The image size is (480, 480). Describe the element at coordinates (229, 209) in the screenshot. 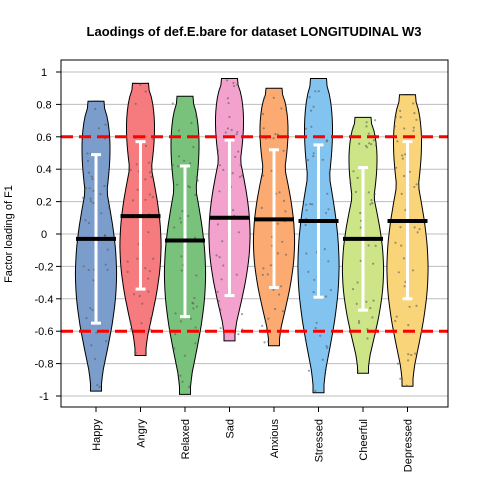

I see `violin-sad` at that location.